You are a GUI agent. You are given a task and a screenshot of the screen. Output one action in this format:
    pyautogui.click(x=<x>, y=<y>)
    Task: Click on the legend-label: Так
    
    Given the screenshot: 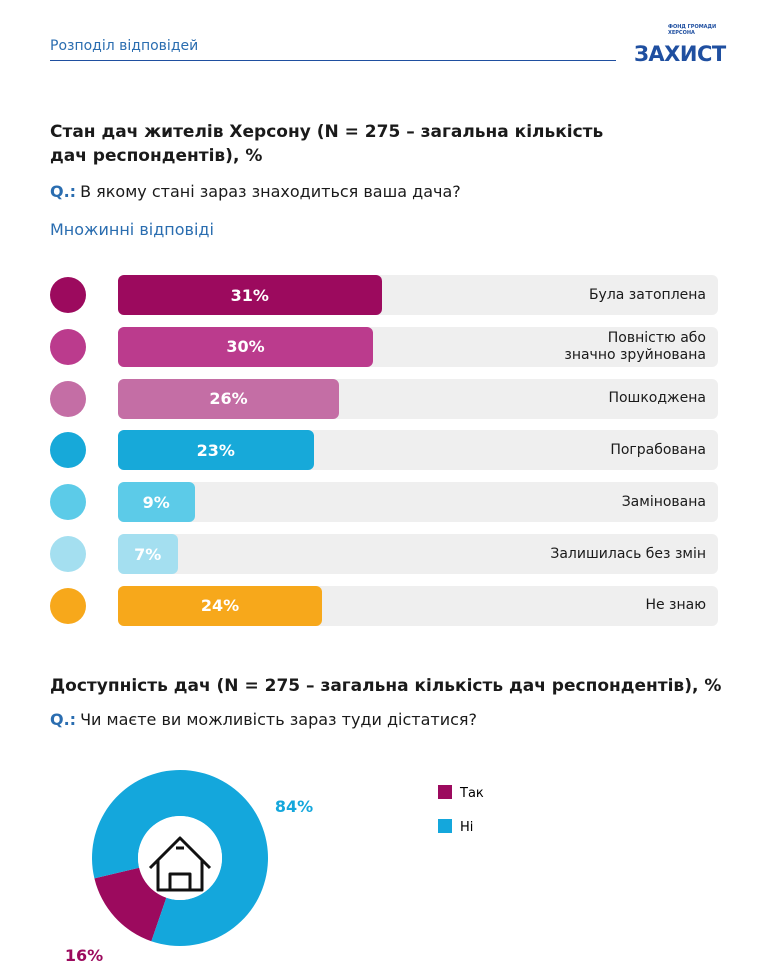 What is the action you would take?
    pyautogui.click(x=471, y=793)
    